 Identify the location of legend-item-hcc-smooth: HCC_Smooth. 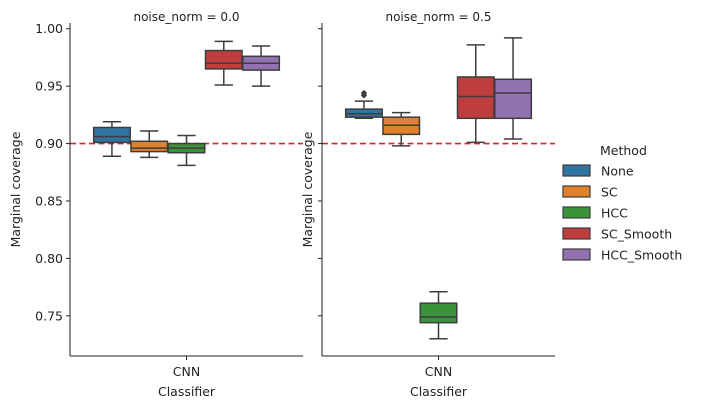
(622, 255).